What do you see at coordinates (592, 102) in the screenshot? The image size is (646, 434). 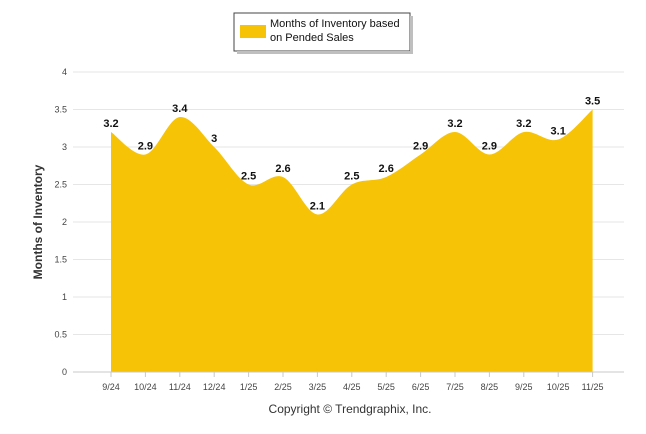 I see `data-label: 3.5` at bounding box center [592, 102].